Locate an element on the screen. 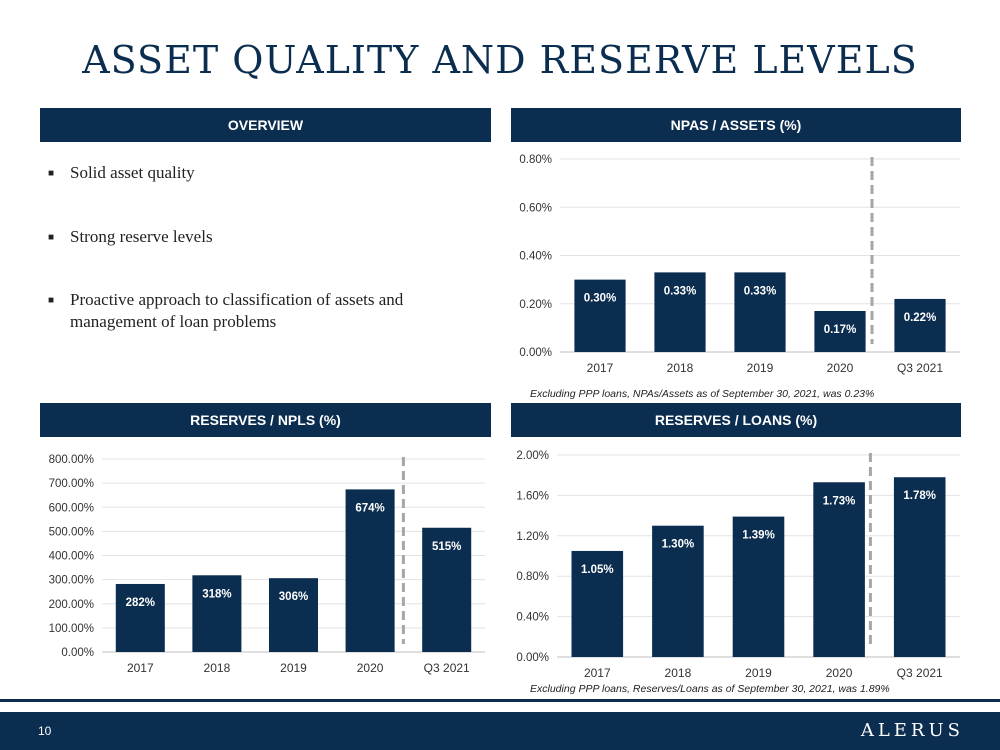  data-label: 306% is located at coordinates (293, 597).